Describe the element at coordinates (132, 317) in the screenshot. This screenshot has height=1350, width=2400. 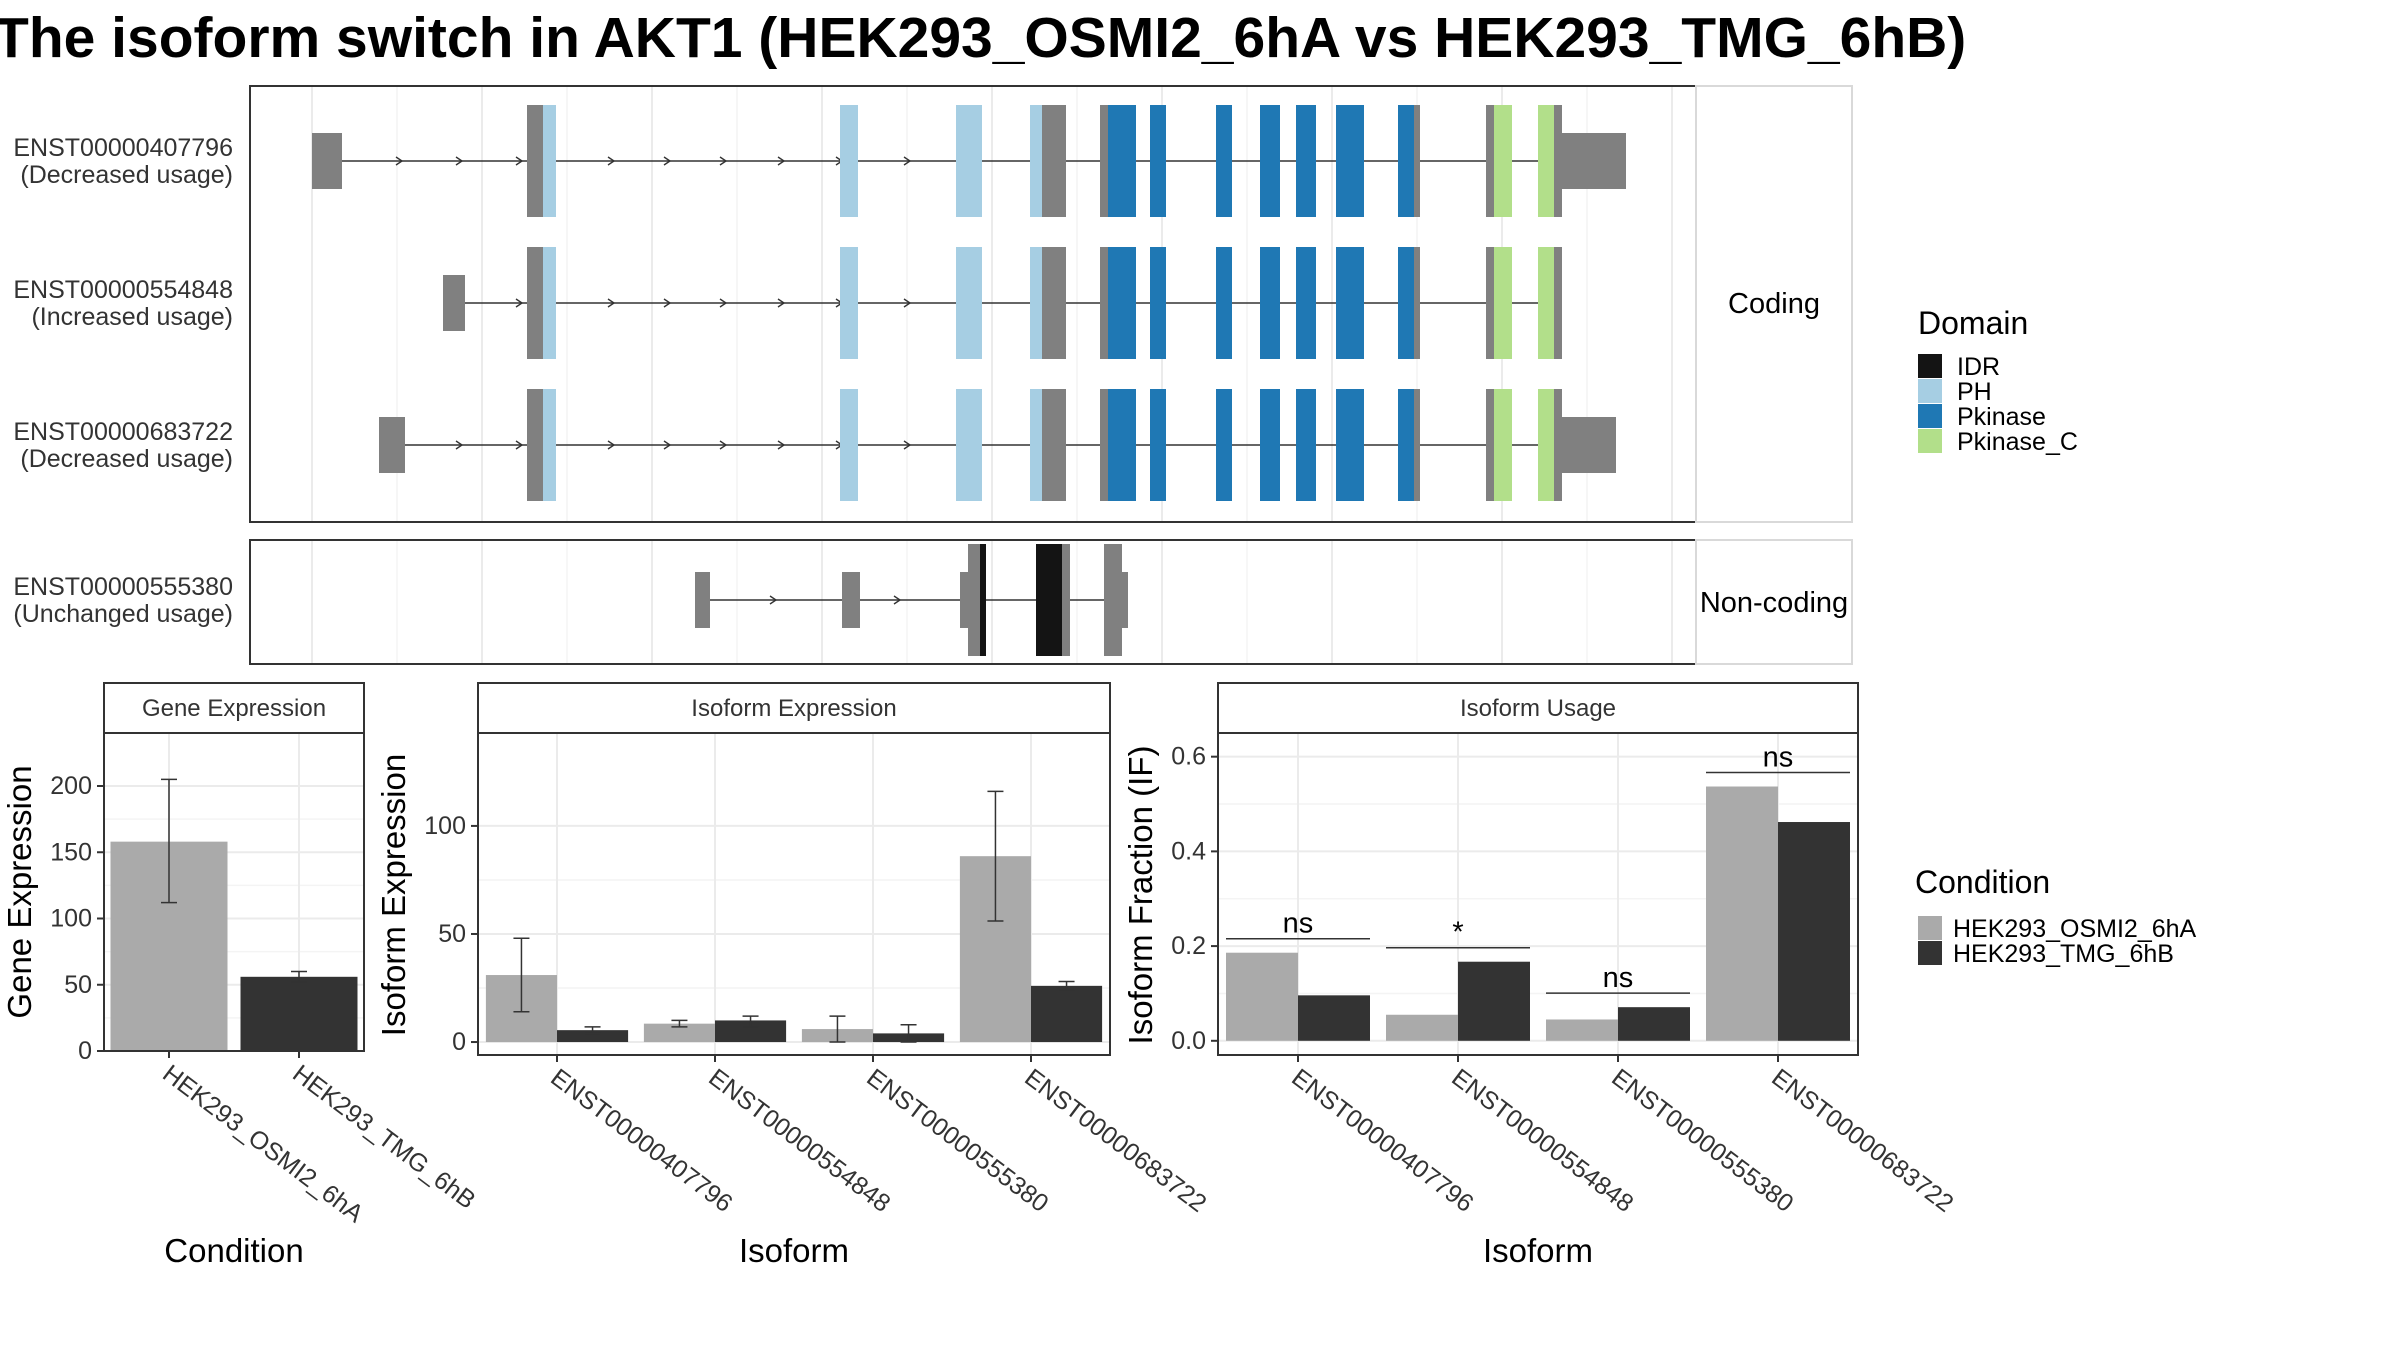
I see `transcript-usage-label: (Increased usage)` at that location.